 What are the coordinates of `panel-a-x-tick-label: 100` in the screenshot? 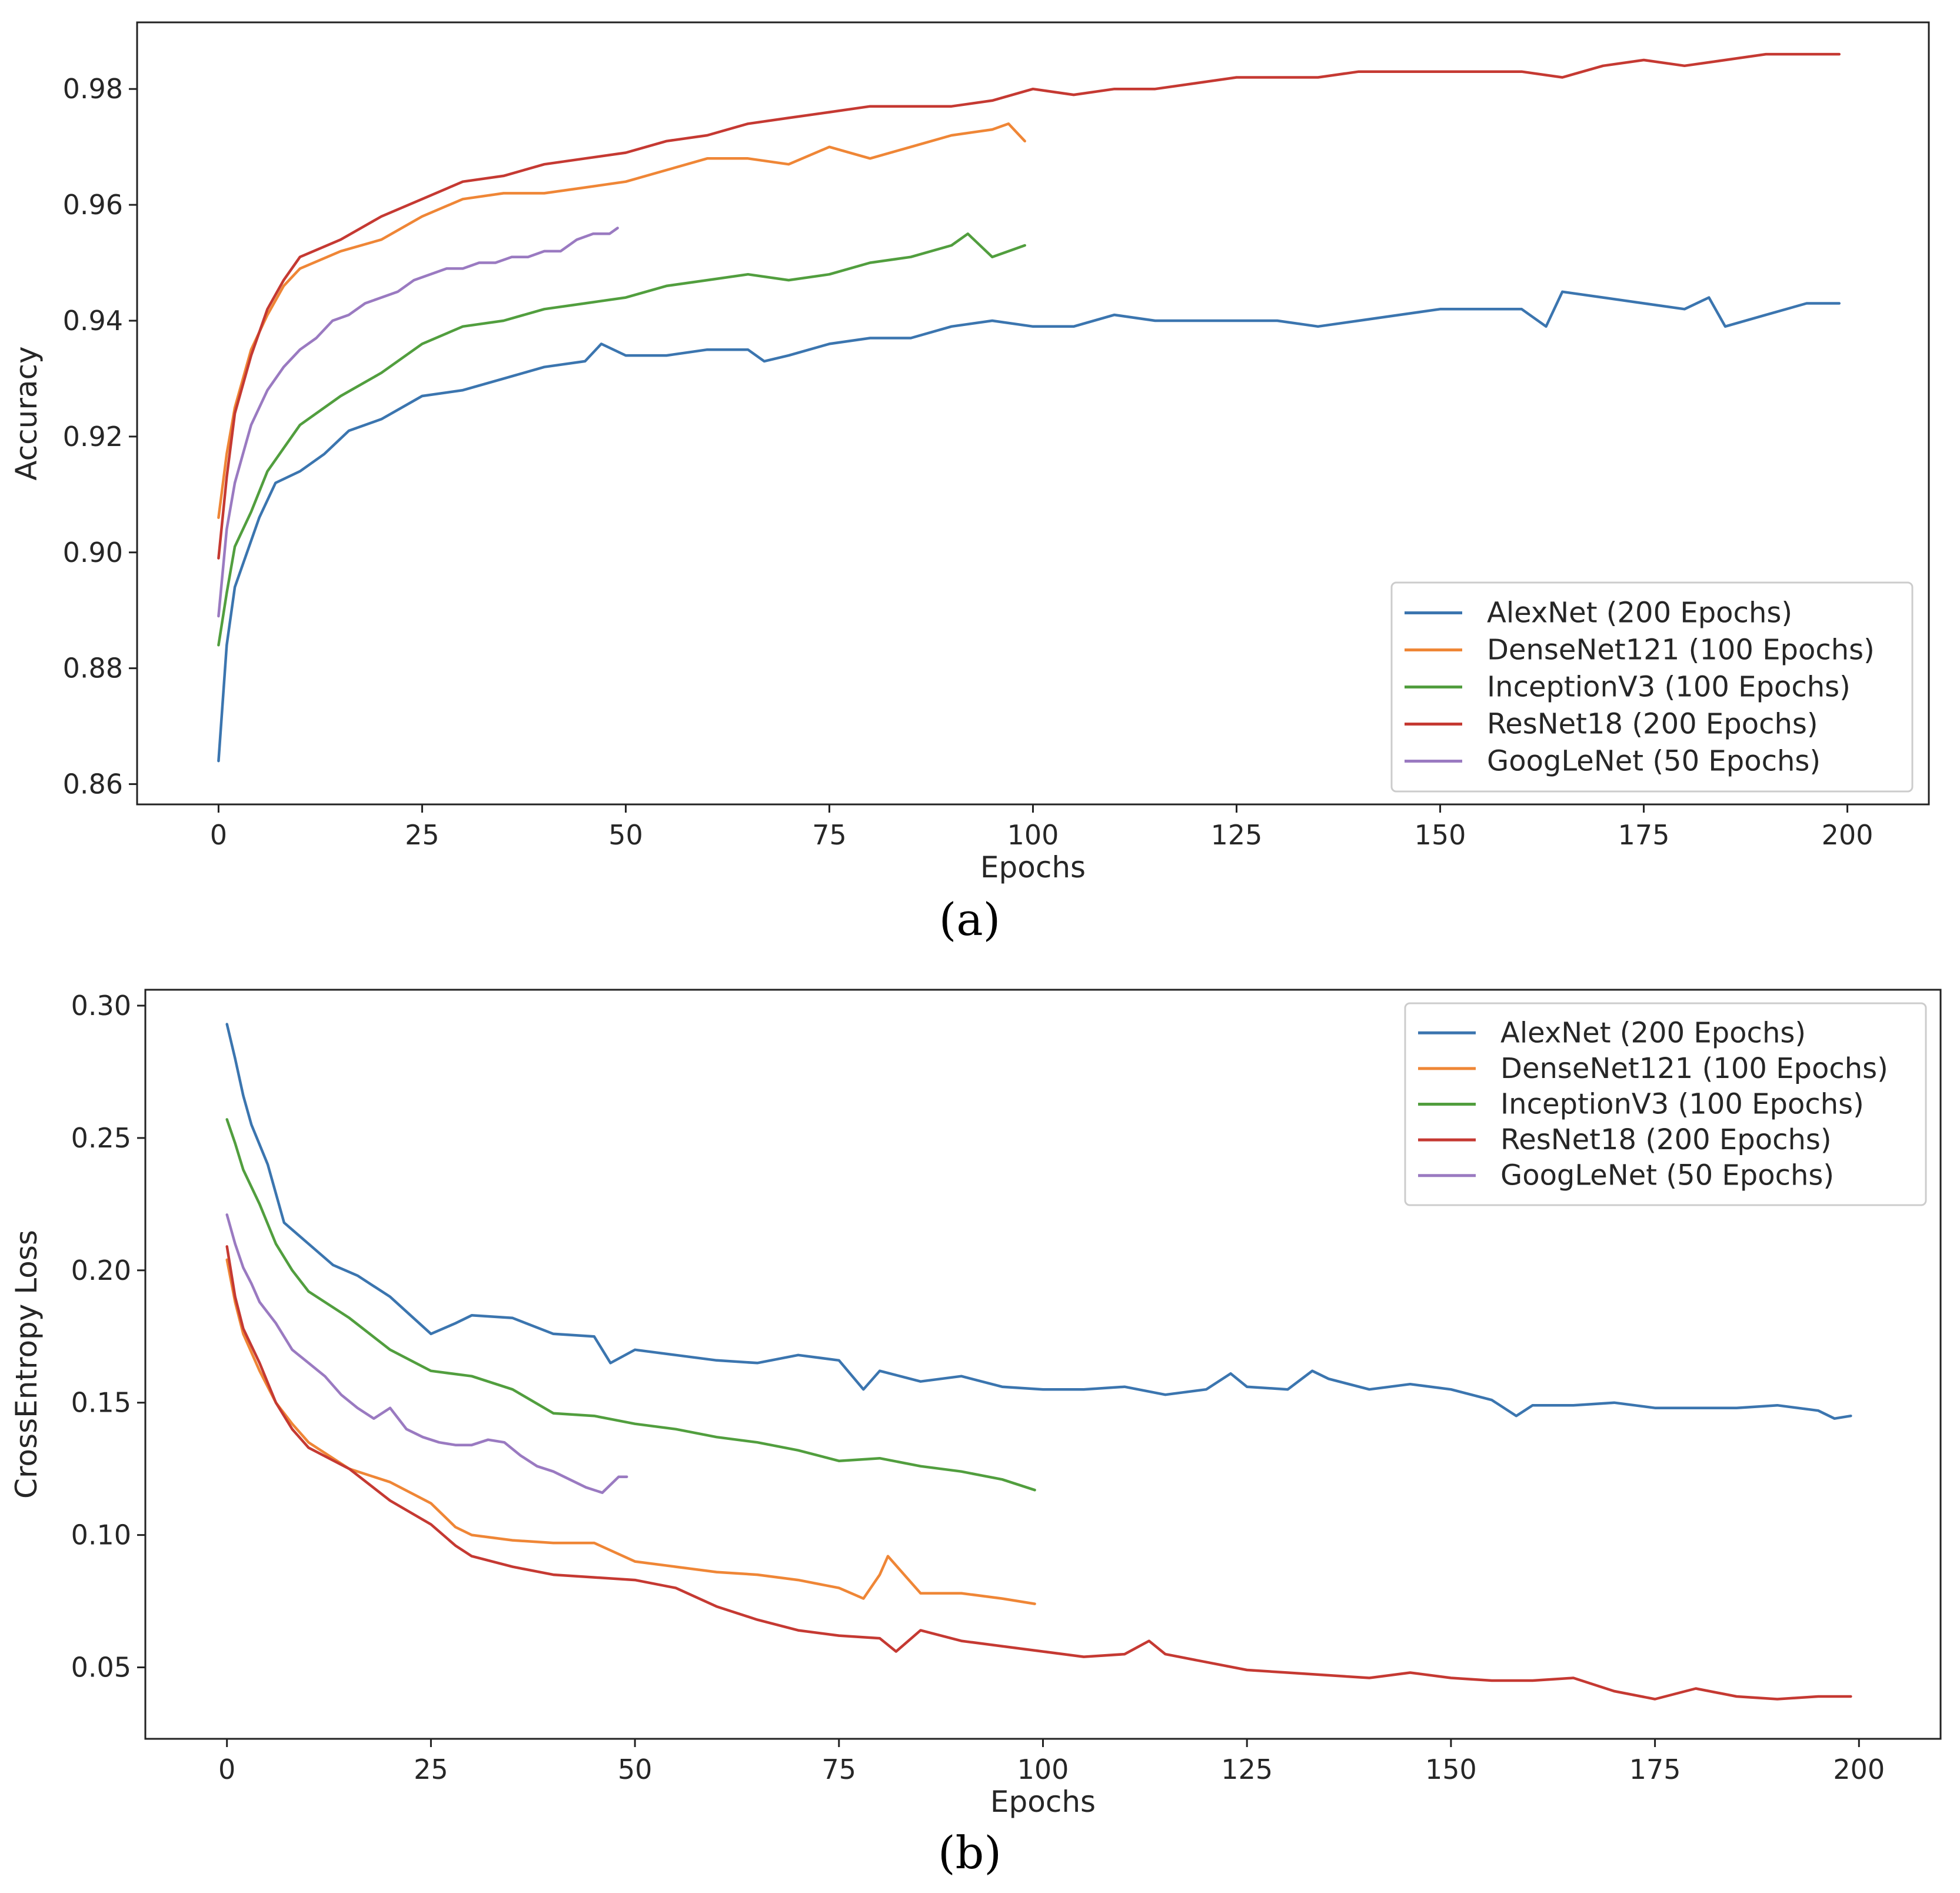 It's located at (1033, 835).